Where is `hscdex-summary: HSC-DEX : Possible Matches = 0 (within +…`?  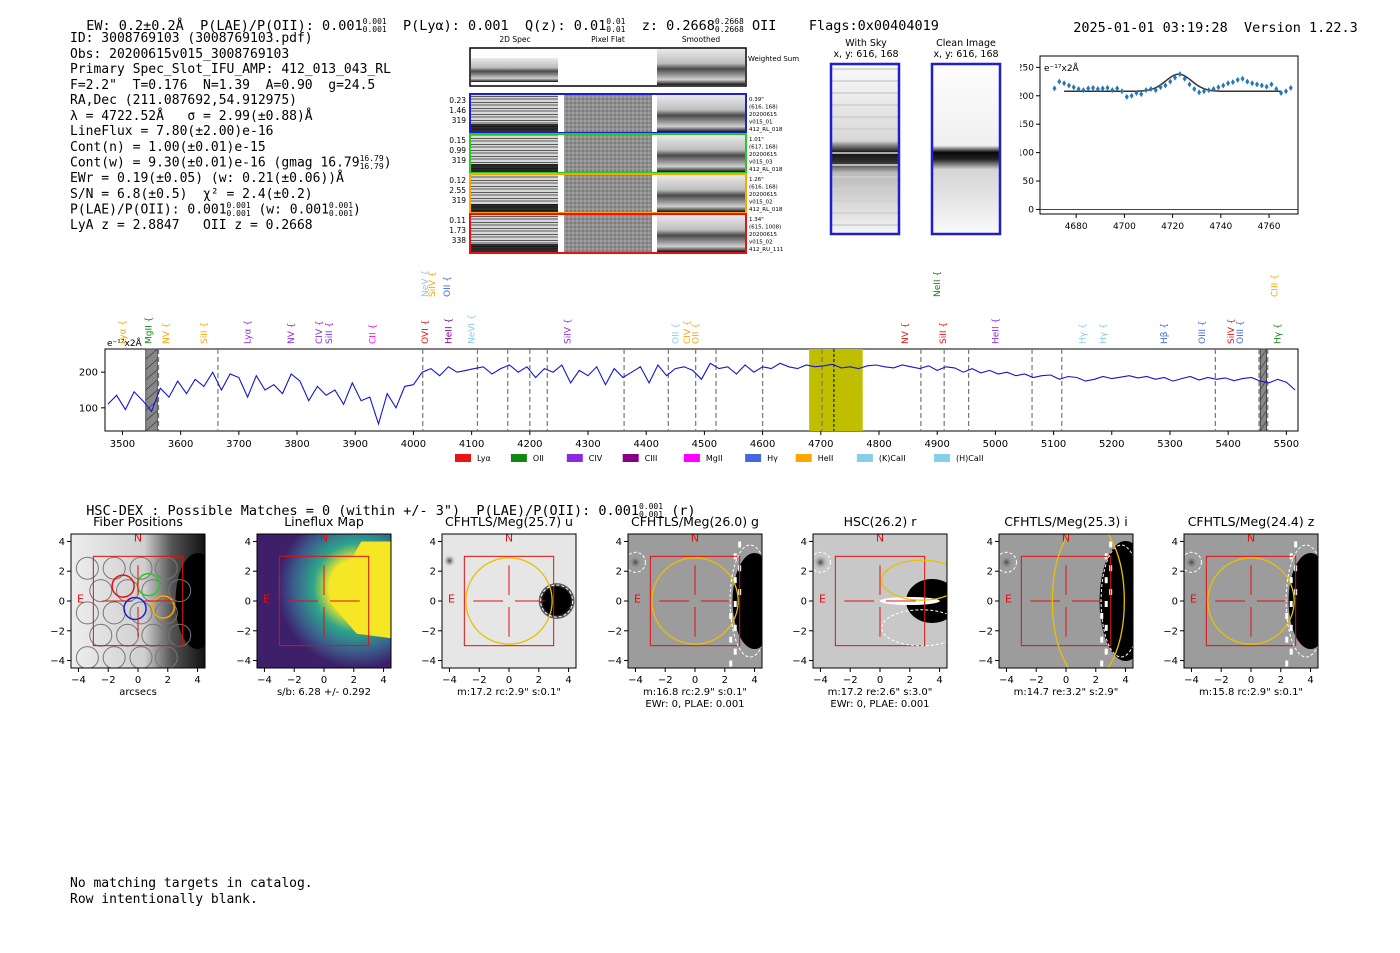 hscdex-summary: HSC-DEX : Possible Matches = 0 (within +… is located at coordinates (273, 511).